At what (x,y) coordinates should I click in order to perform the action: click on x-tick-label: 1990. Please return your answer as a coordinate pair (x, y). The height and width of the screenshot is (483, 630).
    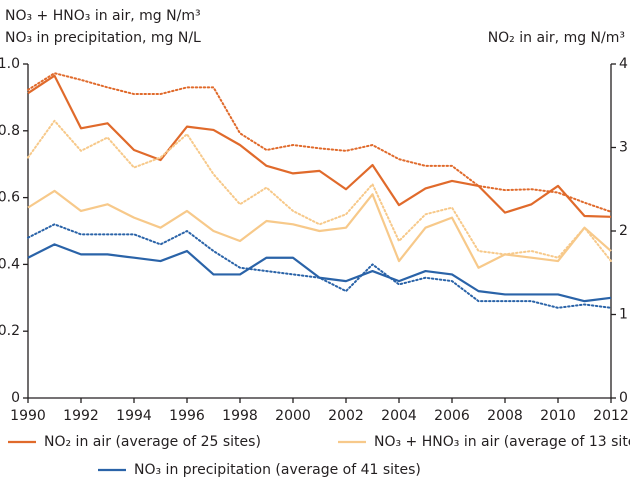
    Looking at the image, I should click on (28, 416).